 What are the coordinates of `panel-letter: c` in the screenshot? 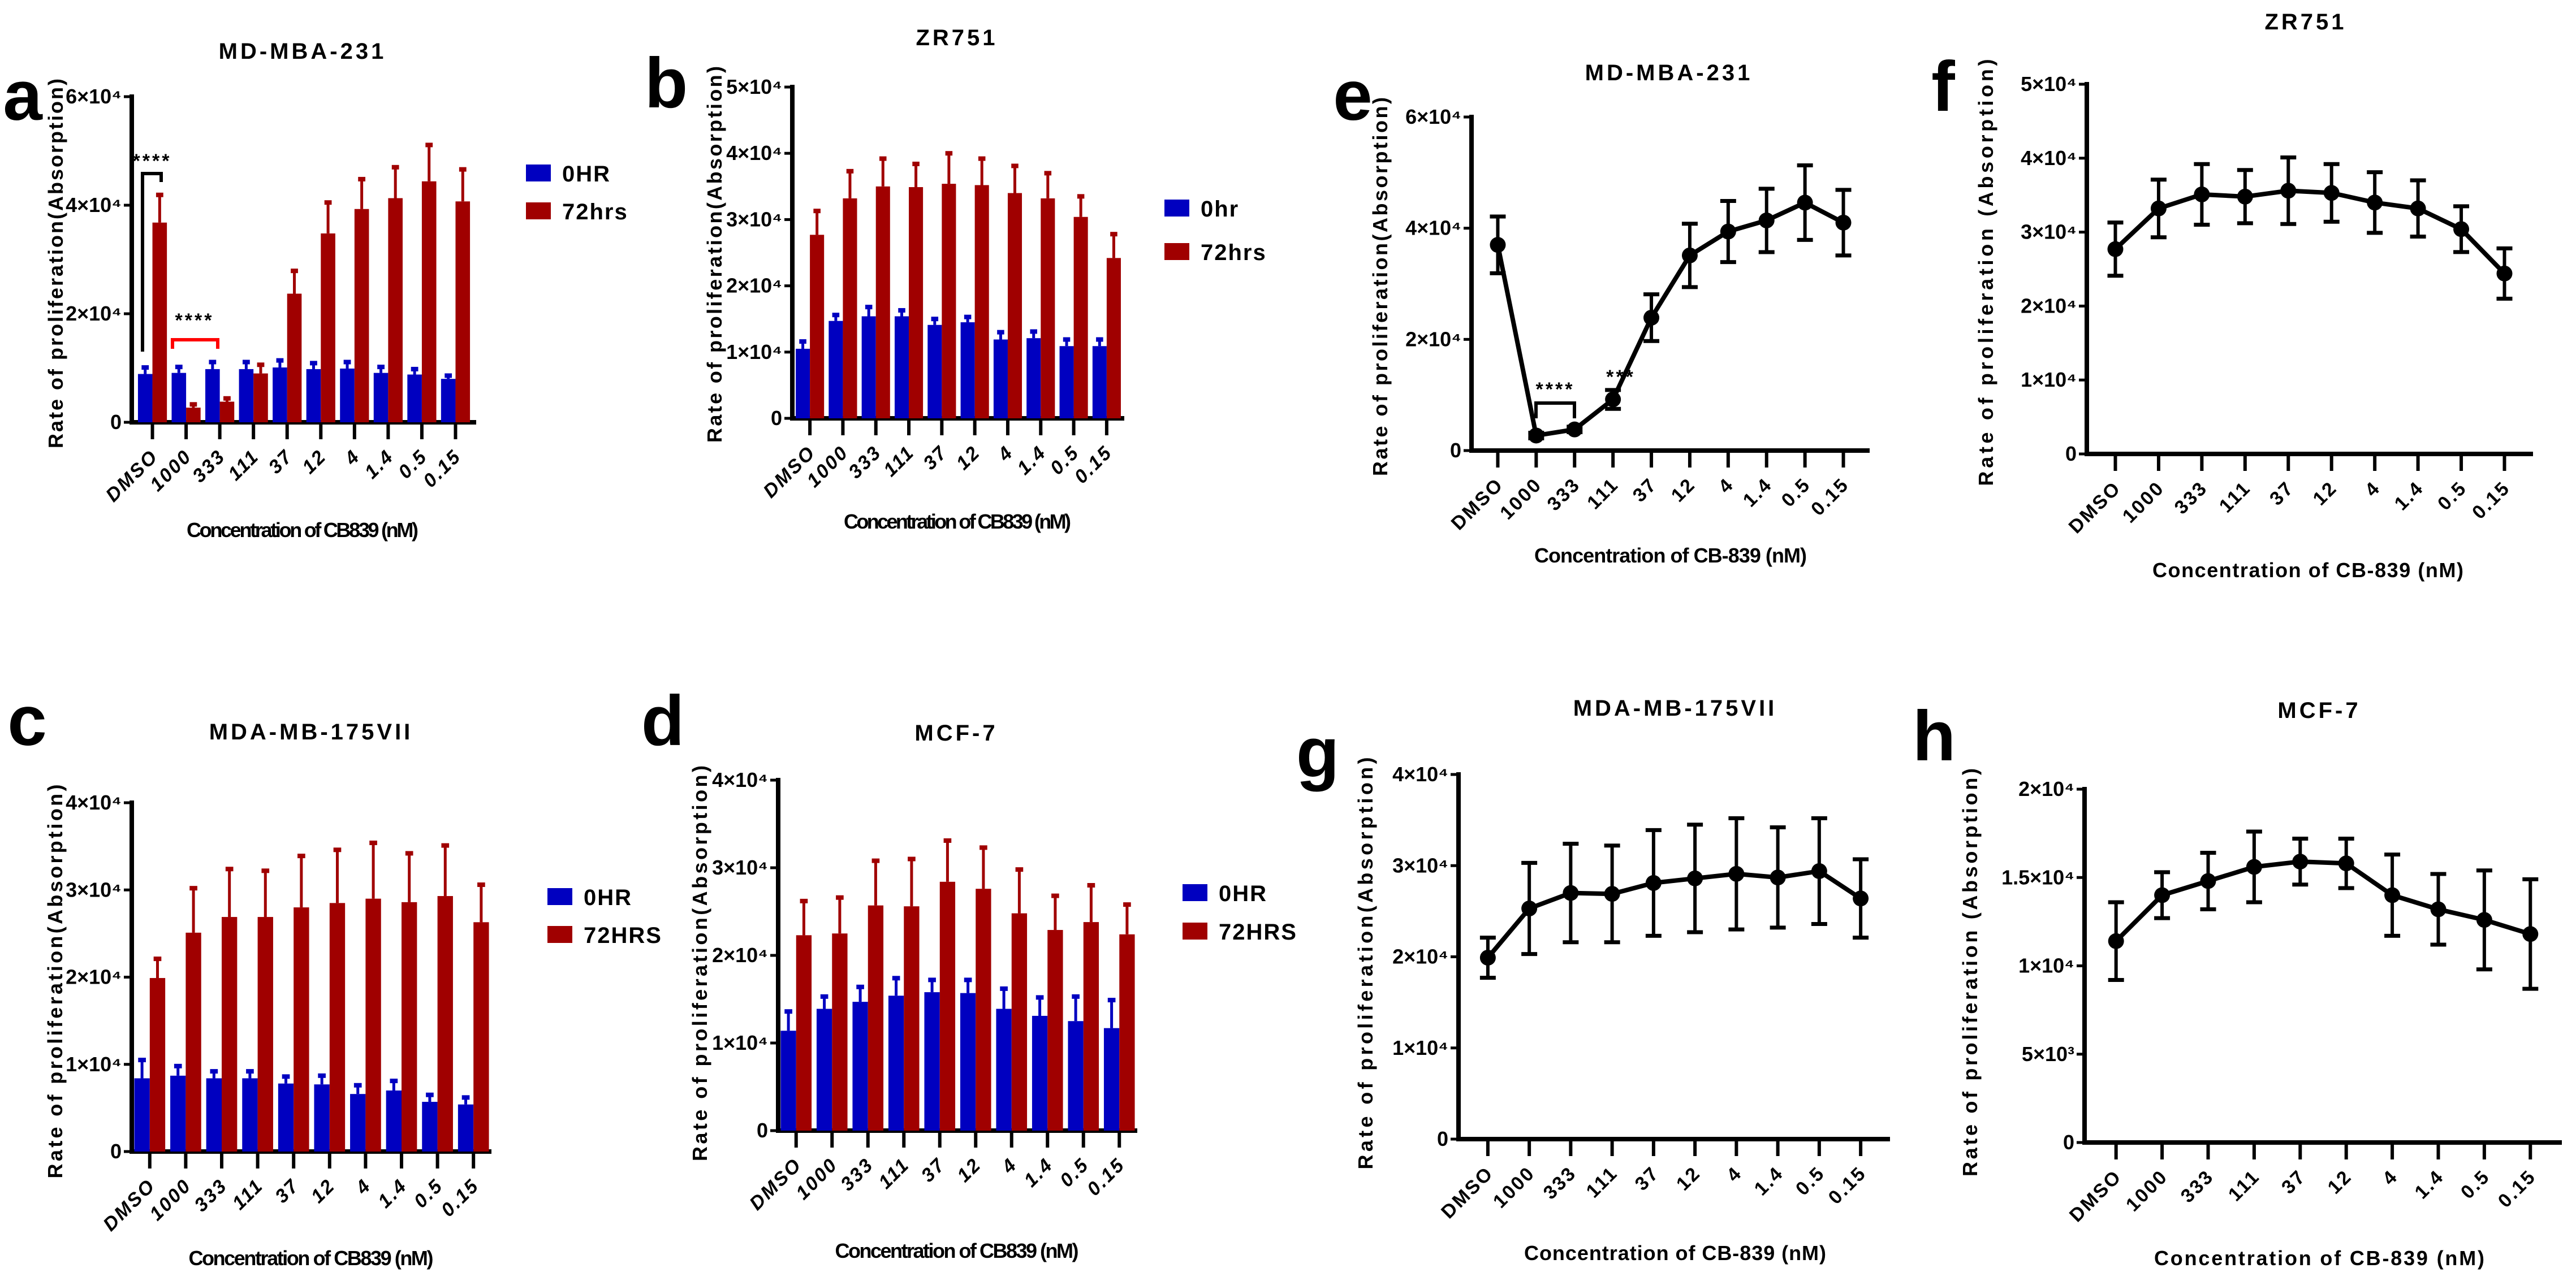 It's located at (27, 721).